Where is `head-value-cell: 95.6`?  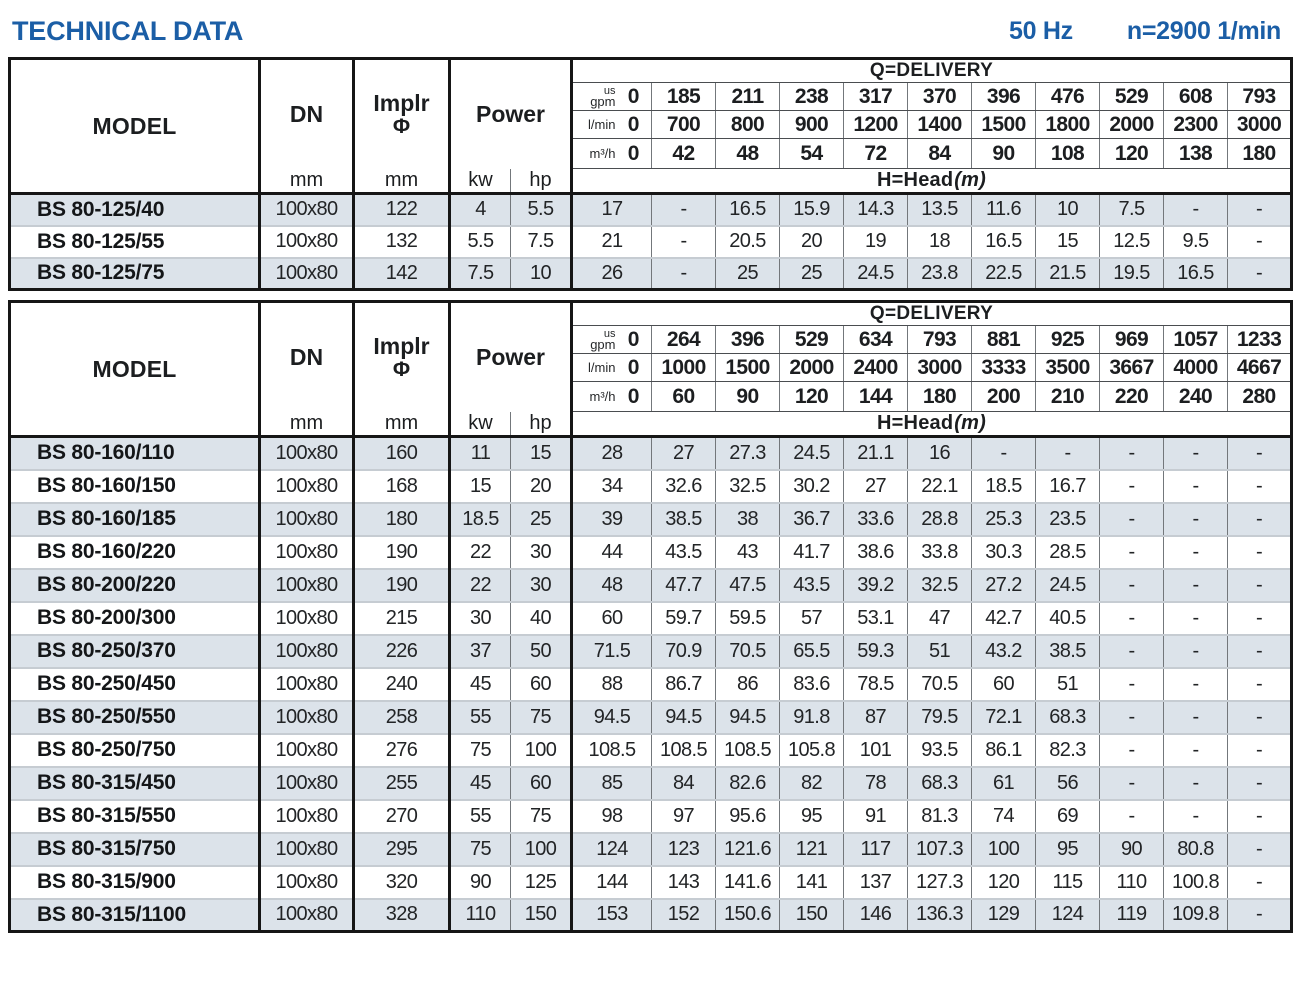
head-value-cell: 95.6 is located at coordinates (747, 815).